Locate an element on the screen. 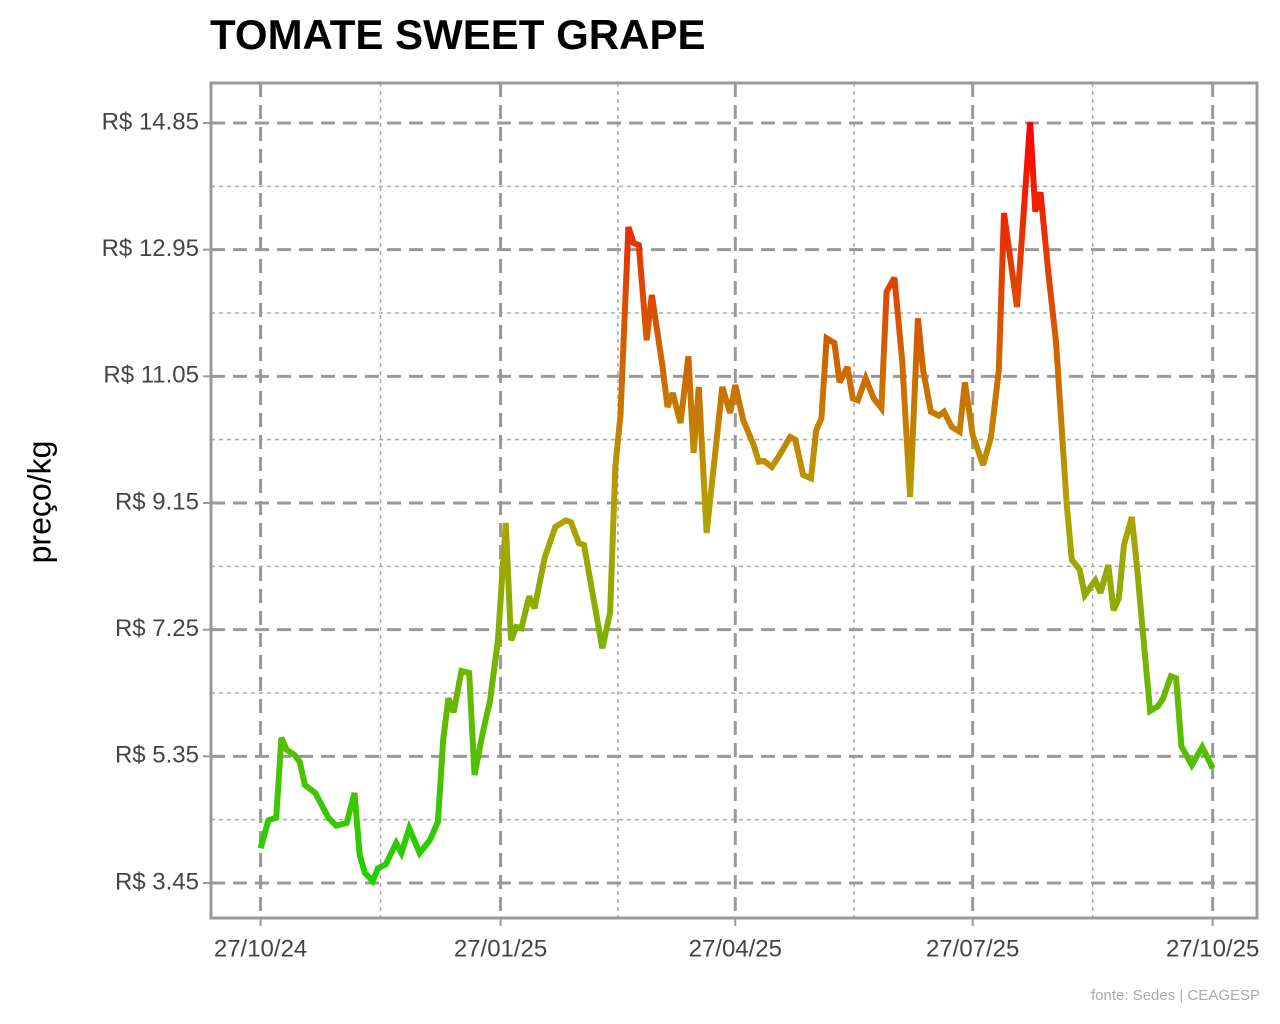 Image resolution: width=1280 pixels, height=1024 pixels. x-tick-label: 27/10/25 is located at coordinates (1212, 948).